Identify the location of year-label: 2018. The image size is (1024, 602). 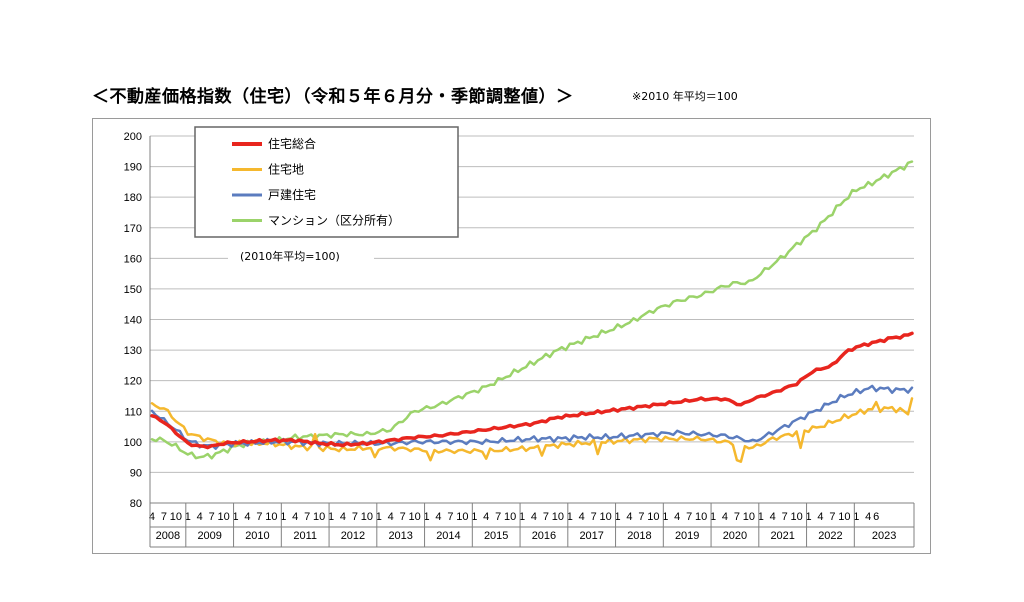
(639, 536).